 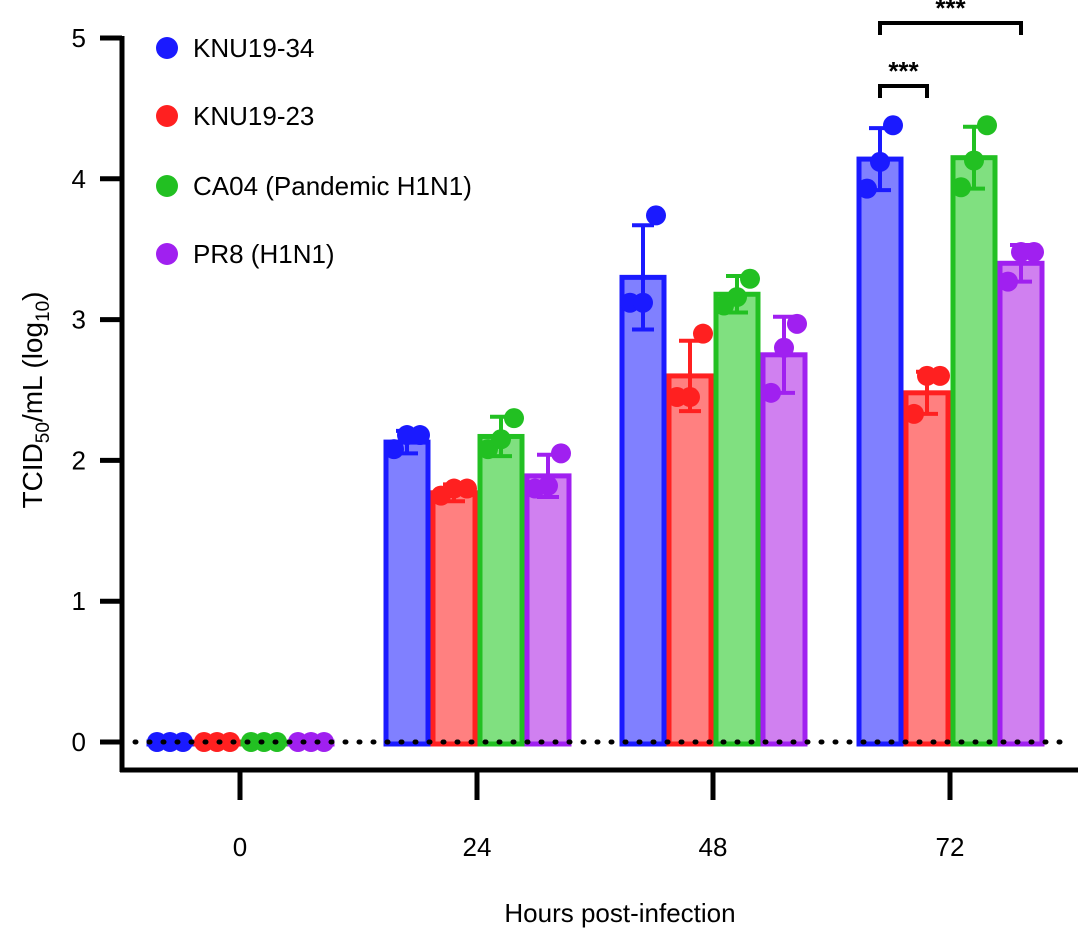 What do you see at coordinates (32, 295) in the screenshot?
I see `y-label-end: )` at bounding box center [32, 295].